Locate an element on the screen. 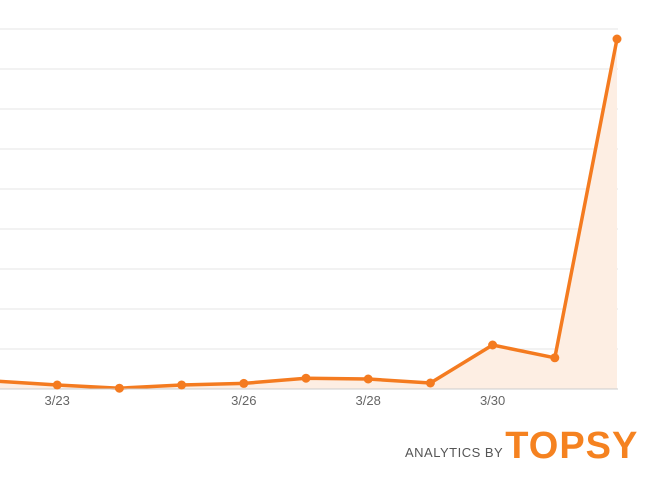 The image size is (650, 487). x-tick-label: 3/28 is located at coordinates (368, 400).